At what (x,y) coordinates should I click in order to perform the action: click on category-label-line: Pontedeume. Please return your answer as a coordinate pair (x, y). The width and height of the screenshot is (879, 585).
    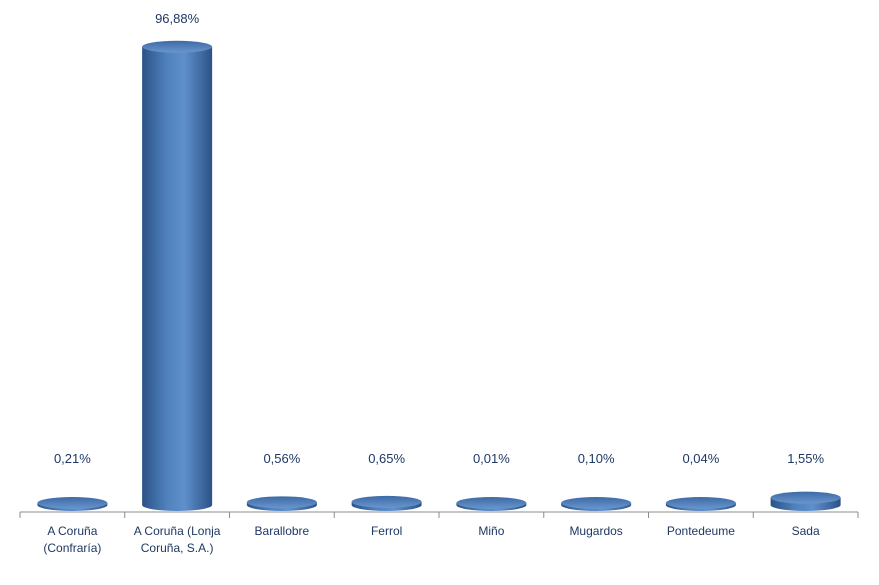
    Looking at the image, I should click on (701, 531).